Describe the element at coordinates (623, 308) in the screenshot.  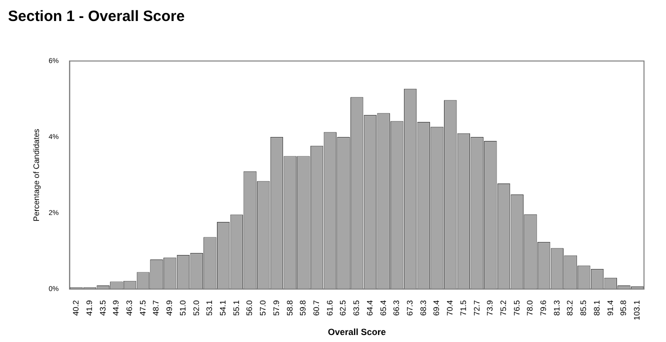
I see `x-tick-label: 95.8` at that location.